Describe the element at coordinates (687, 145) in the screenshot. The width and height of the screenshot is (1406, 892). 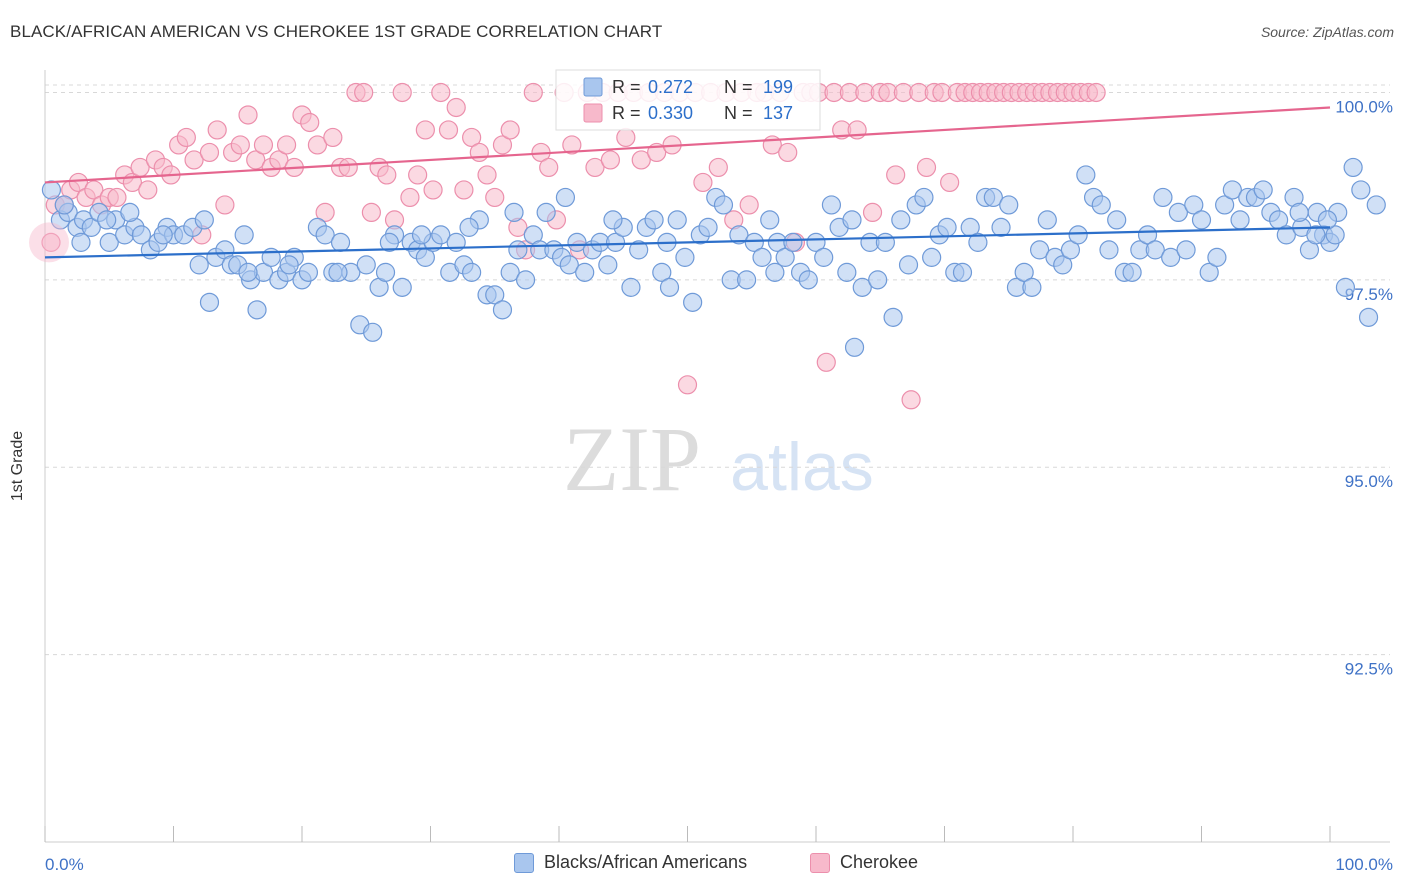
I see `trend-line-cherokee` at that location.